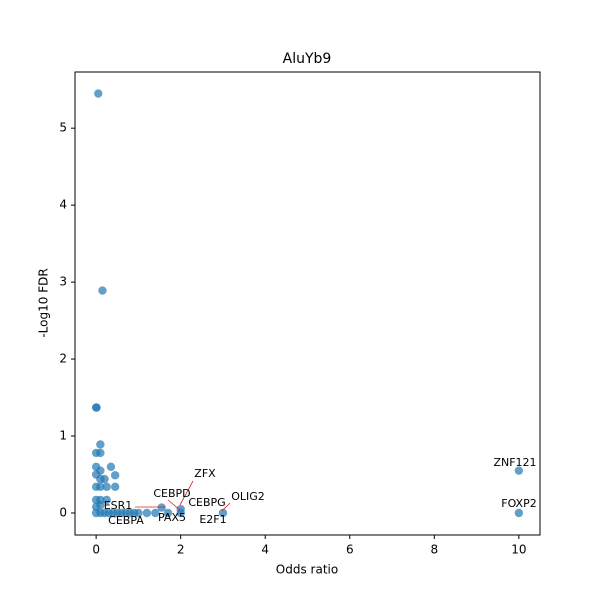  What do you see at coordinates (118, 505) in the screenshot?
I see `annotation: ESR1` at bounding box center [118, 505].